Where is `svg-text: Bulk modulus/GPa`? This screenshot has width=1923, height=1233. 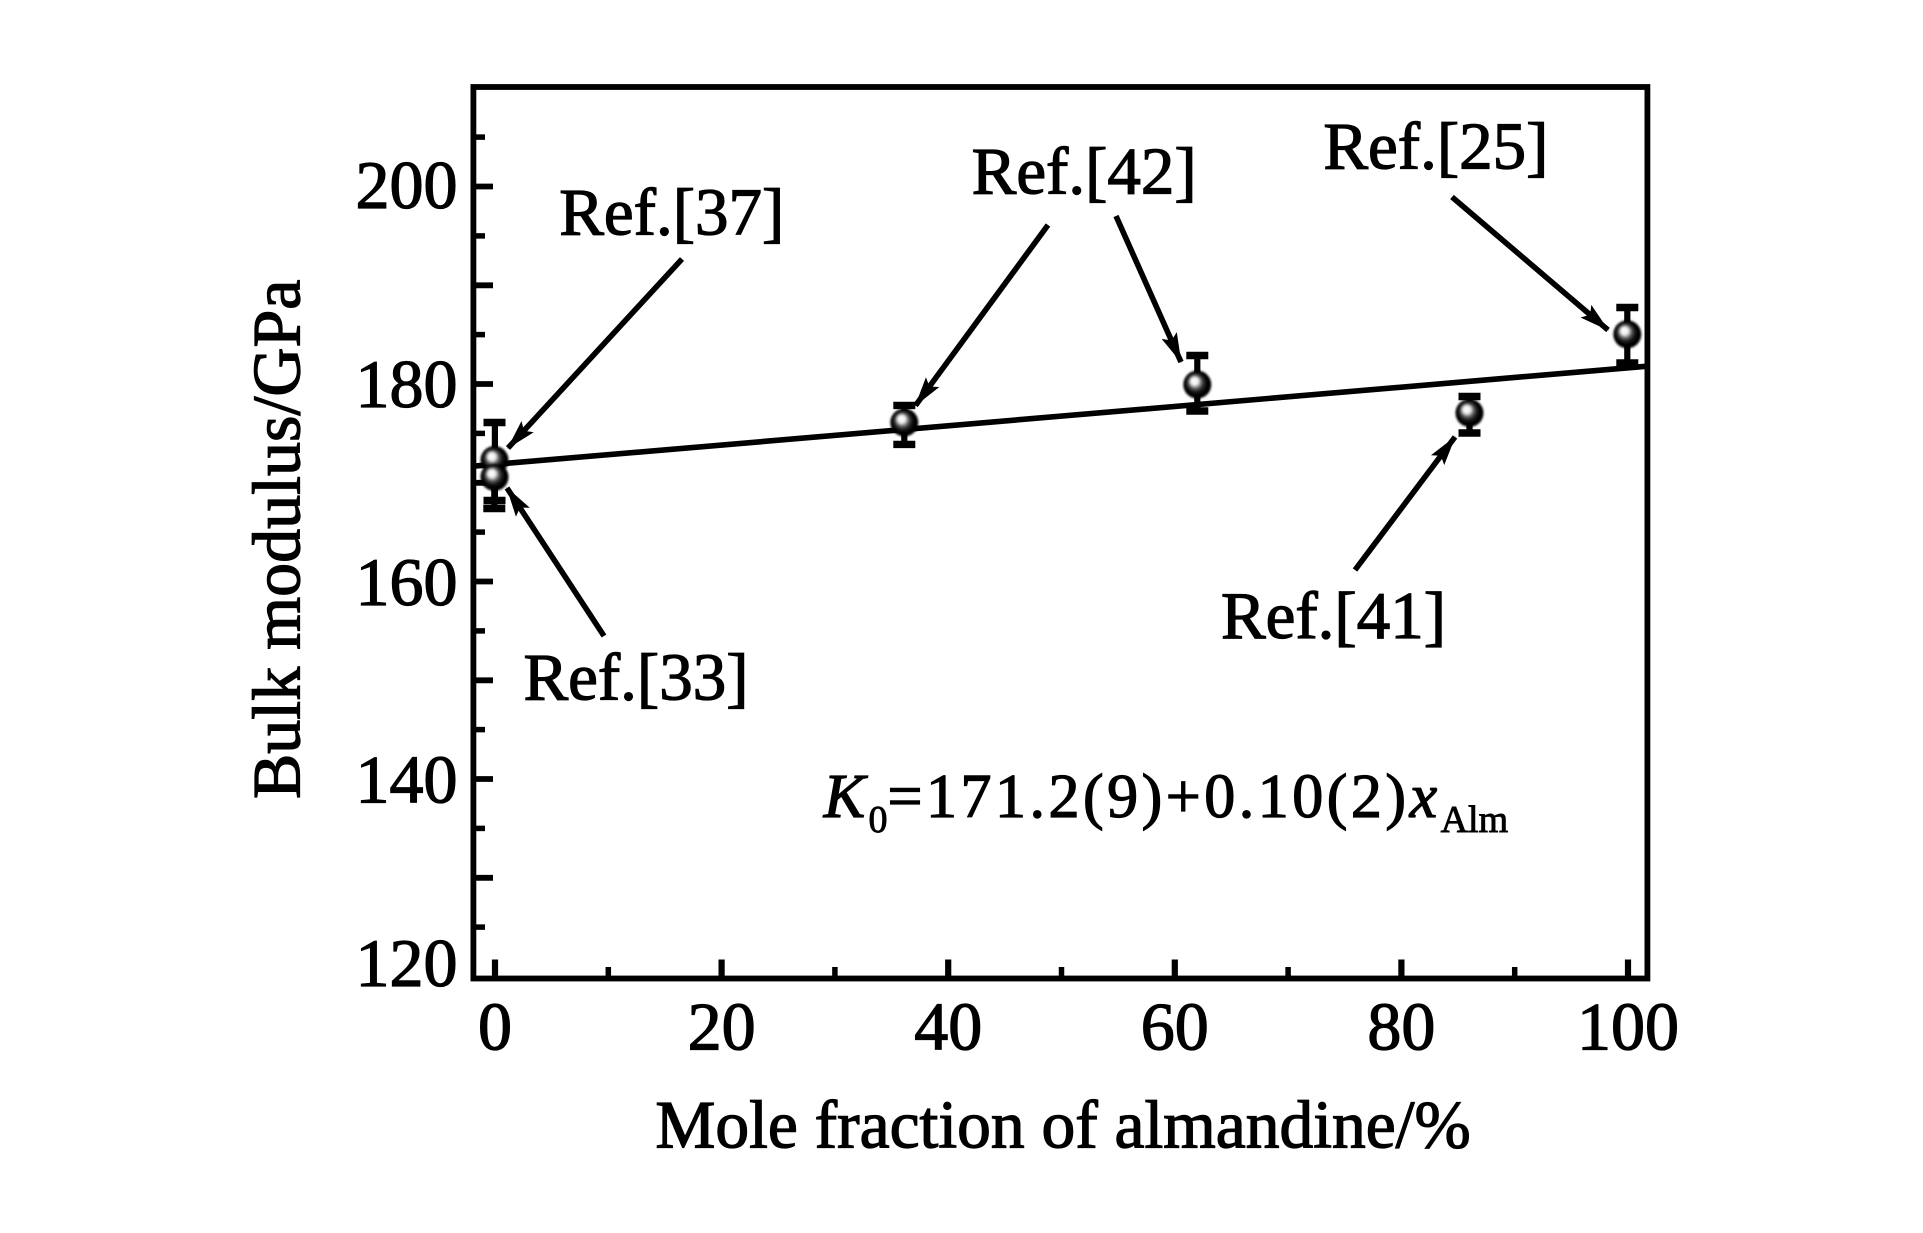 svg-text: Bulk modulus/GPa is located at coordinates (276, 540).